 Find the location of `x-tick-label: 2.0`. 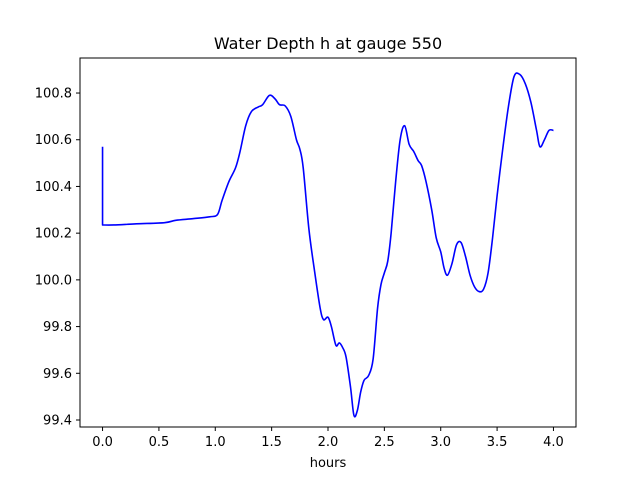

x-tick-label: 2.0 is located at coordinates (328, 442).